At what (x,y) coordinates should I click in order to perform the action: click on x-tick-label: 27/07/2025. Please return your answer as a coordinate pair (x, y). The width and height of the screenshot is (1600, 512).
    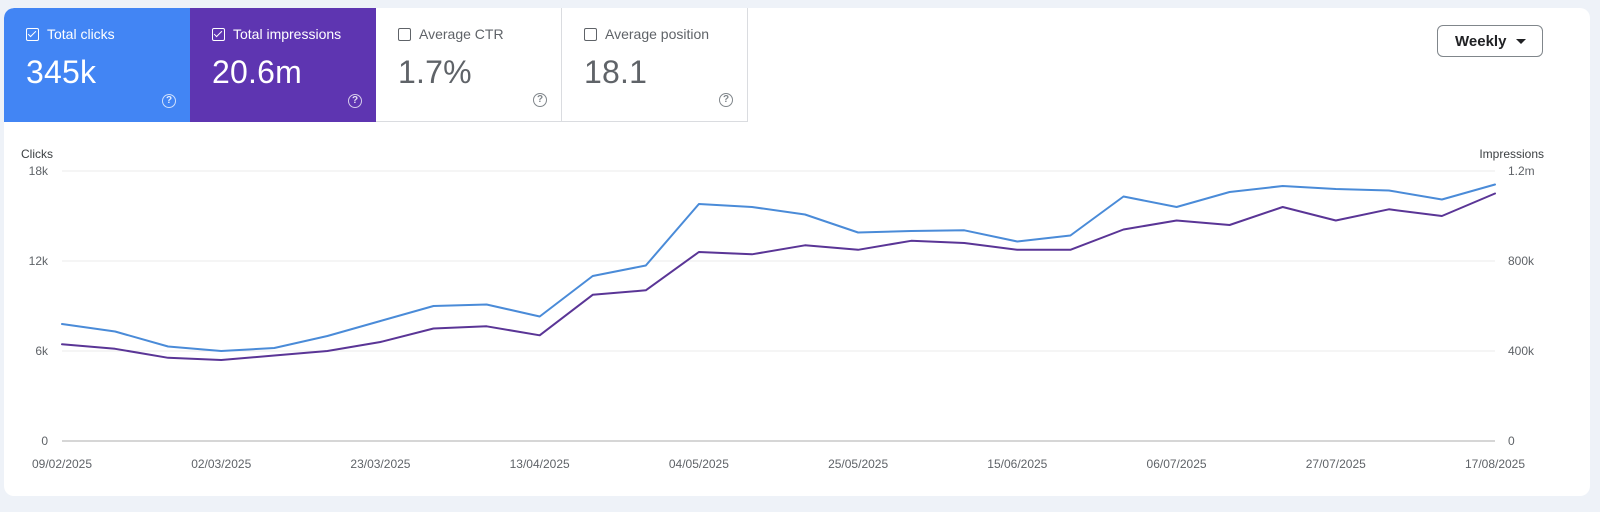
    Looking at the image, I should click on (1336, 464).